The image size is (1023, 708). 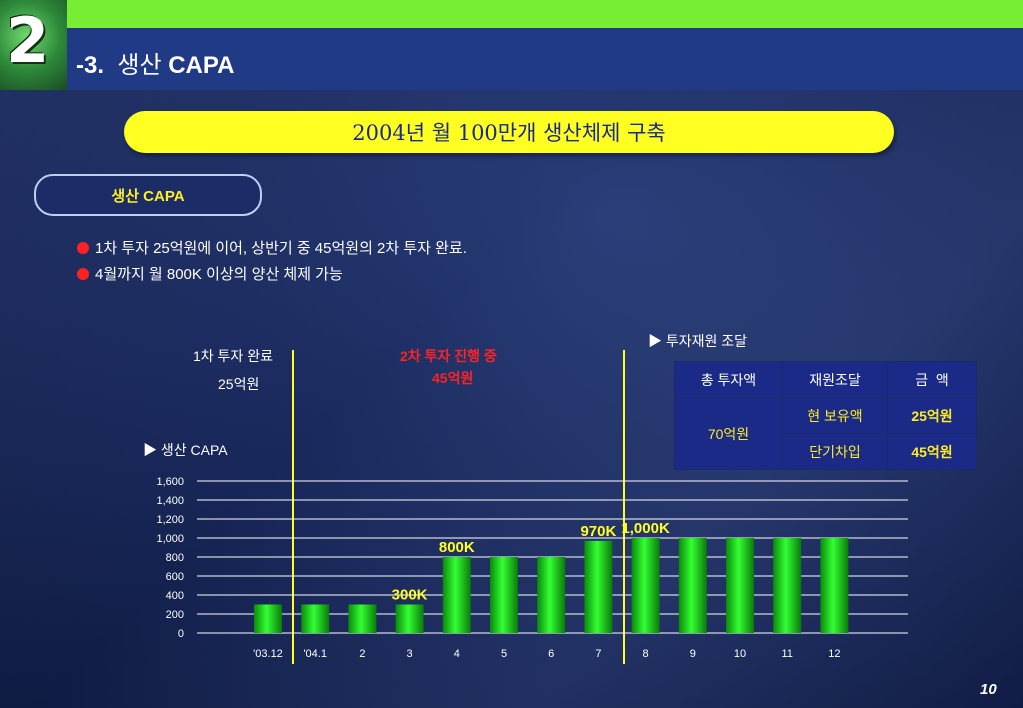 I want to click on data-label: 300K, so click(x=410, y=595).